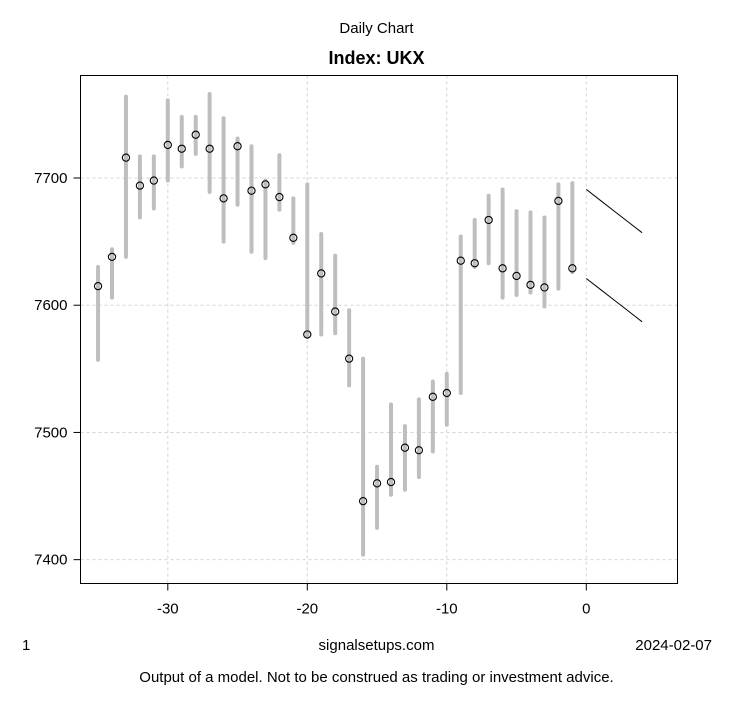  What do you see at coordinates (376, 28) in the screenshot?
I see `chart-title: Daily Chart` at bounding box center [376, 28].